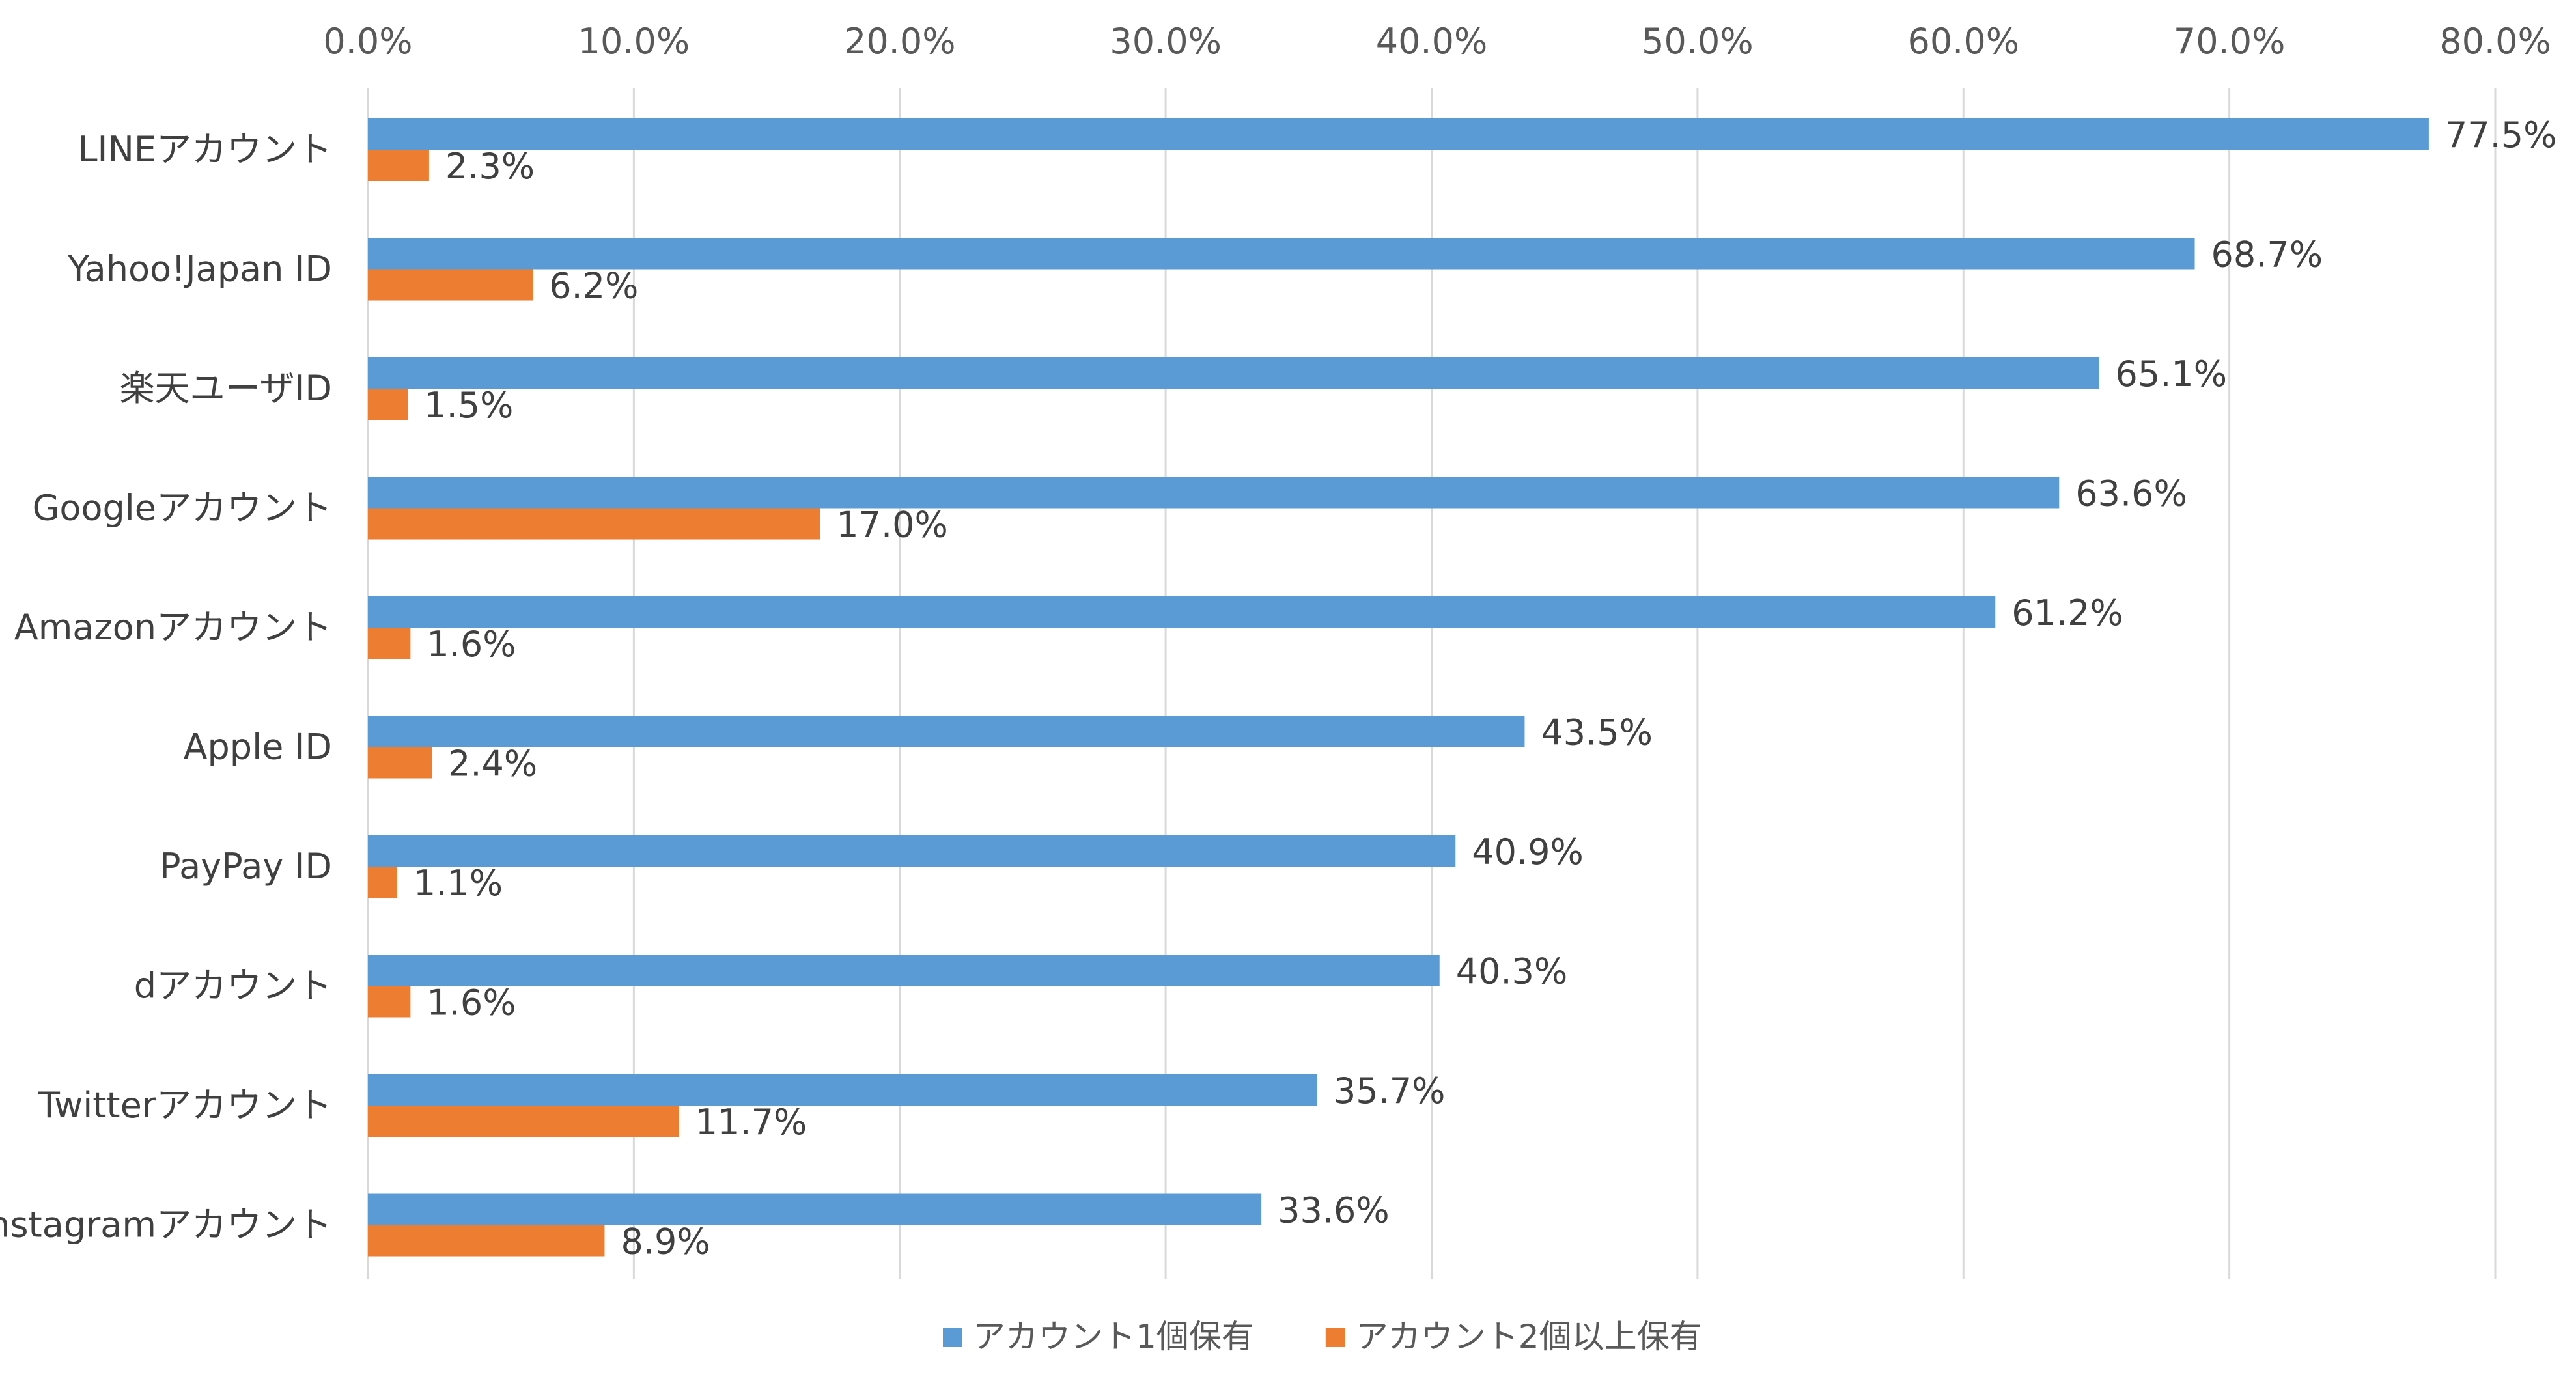 Image resolution: width=2576 pixels, height=1394 pixels. I want to click on x-tick-label-8: 80.0%, so click(2495, 41).